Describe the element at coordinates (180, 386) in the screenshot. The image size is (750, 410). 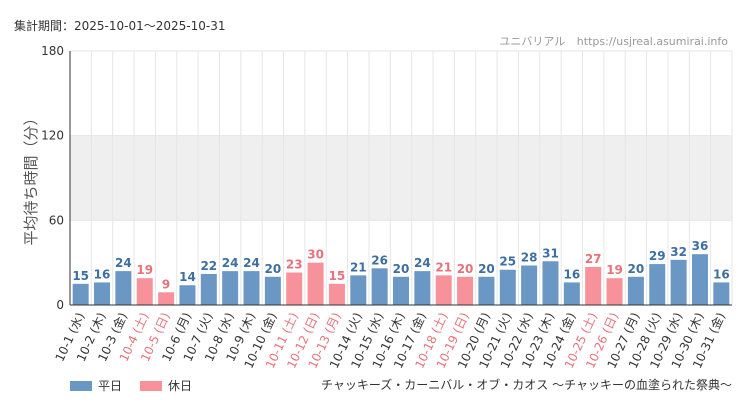
I see `legend-label-holiday: 休日` at that location.